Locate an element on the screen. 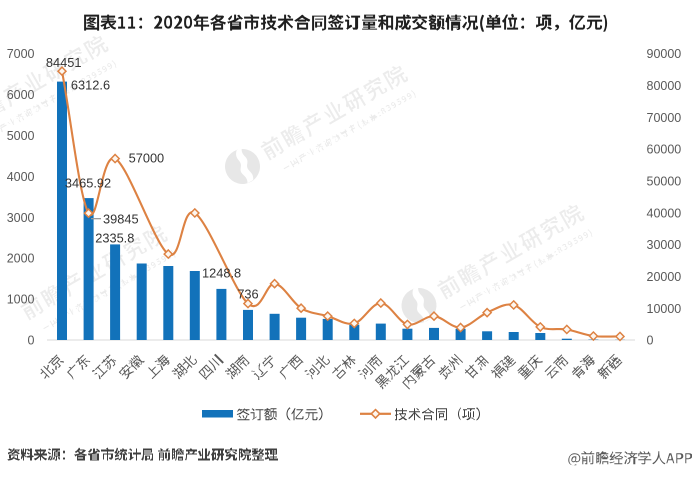 The image size is (692, 483). svg-text: 70000 is located at coordinates (664, 118).